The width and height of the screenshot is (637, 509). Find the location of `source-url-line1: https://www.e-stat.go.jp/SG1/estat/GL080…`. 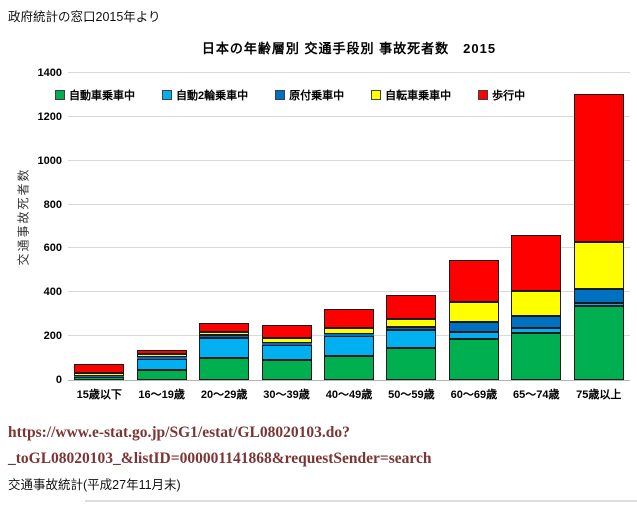

source-url-line1: https://www.e-stat.go.jp/SG1/estat/GL080… is located at coordinates (179, 432).